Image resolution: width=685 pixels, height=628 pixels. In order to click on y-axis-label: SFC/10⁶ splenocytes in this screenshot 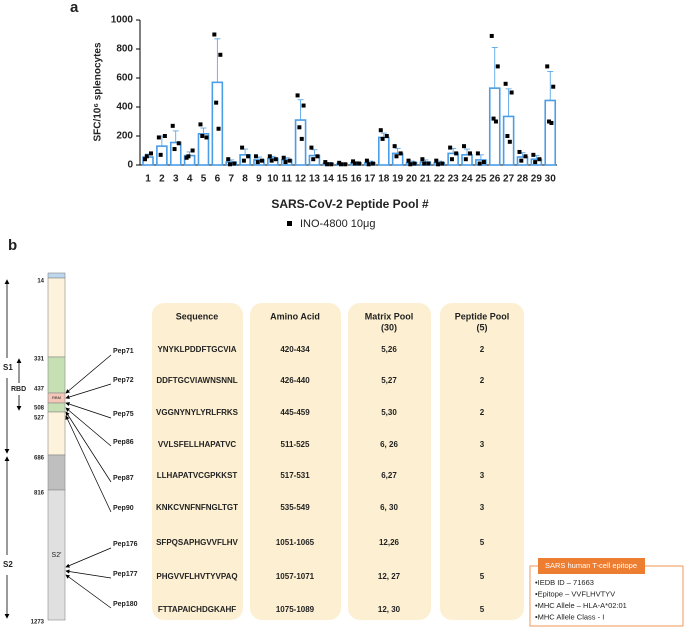, I will do `click(98, 92)`.